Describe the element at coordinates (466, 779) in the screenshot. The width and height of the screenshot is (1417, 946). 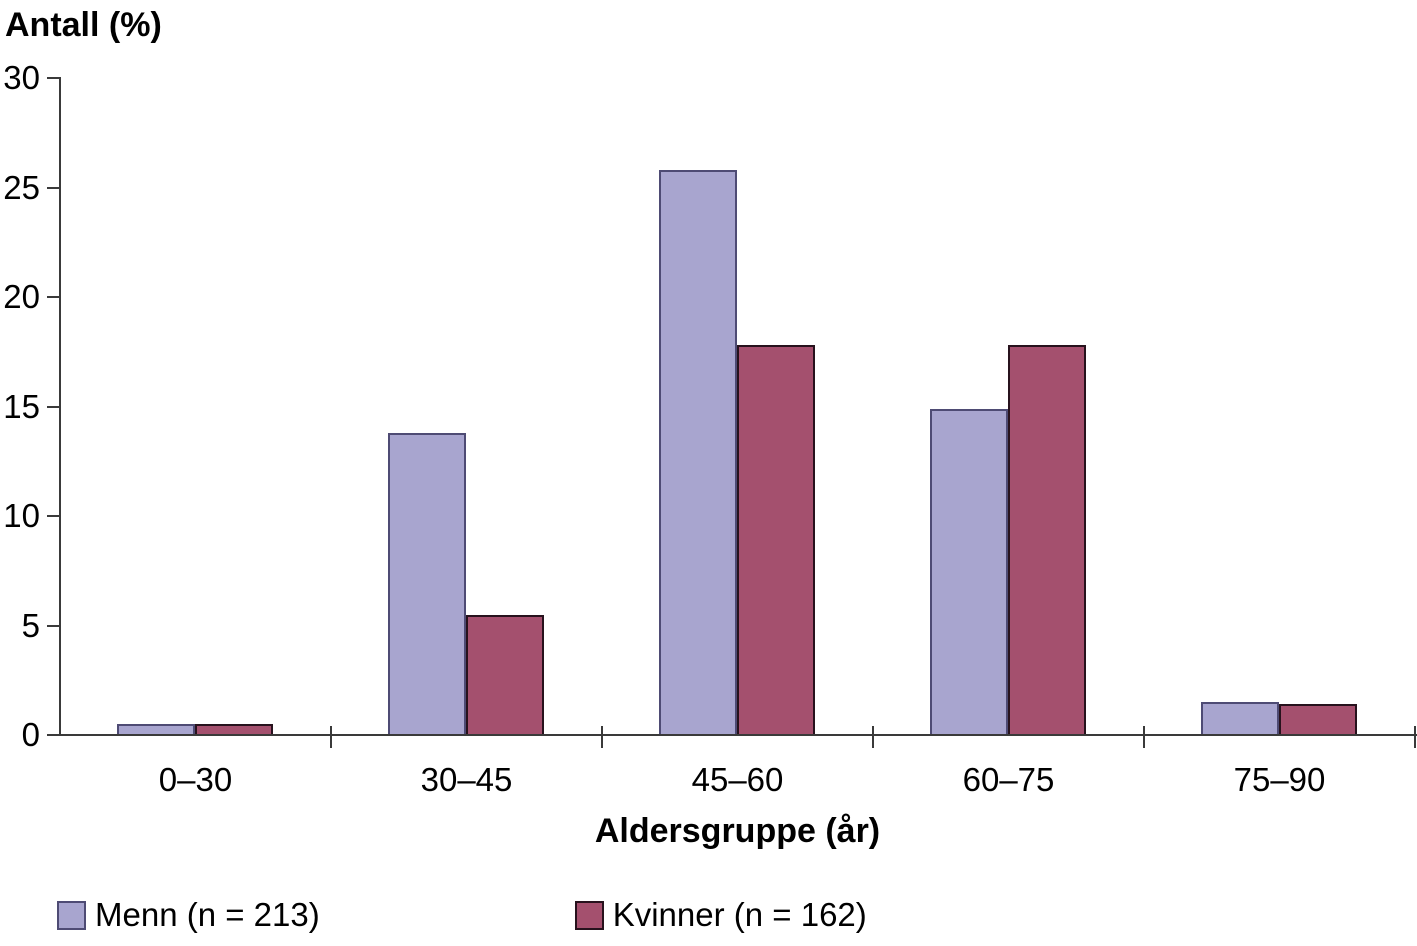
I see `category-label-30-45: 30–45` at that location.